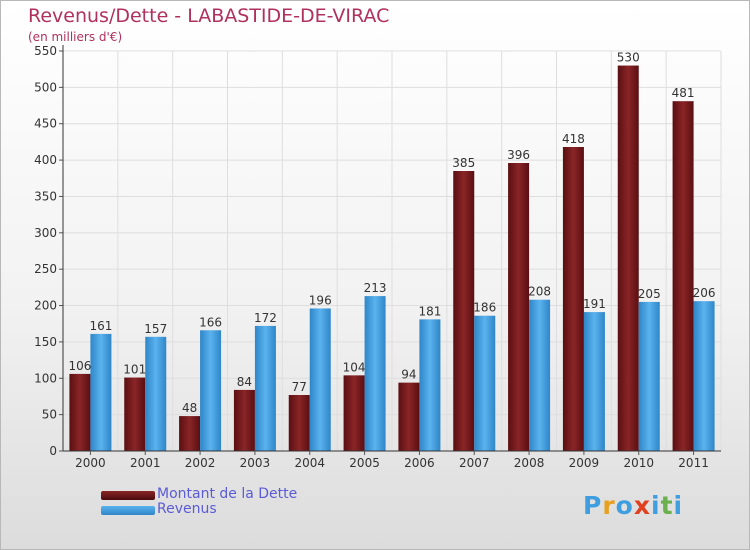 The image size is (750, 550). What do you see at coordinates (265, 318) in the screenshot?
I see `data-label-revenus: 172` at bounding box center [265, 318].